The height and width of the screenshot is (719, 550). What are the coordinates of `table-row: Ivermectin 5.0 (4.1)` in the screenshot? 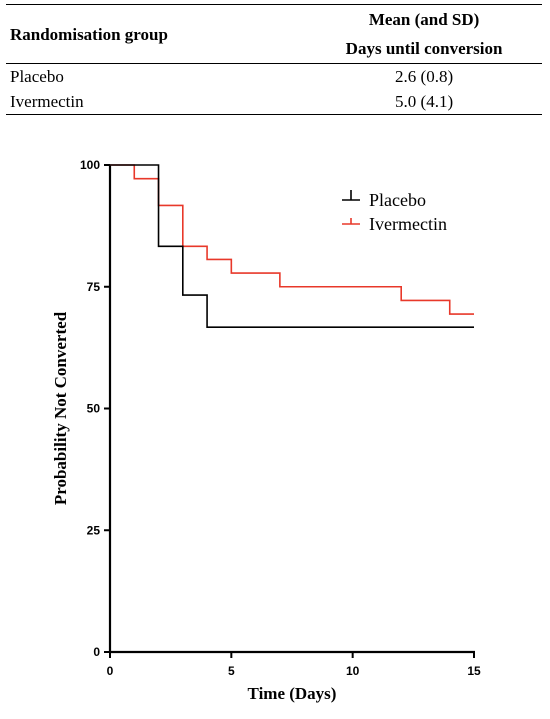 It's located at (274, 102).